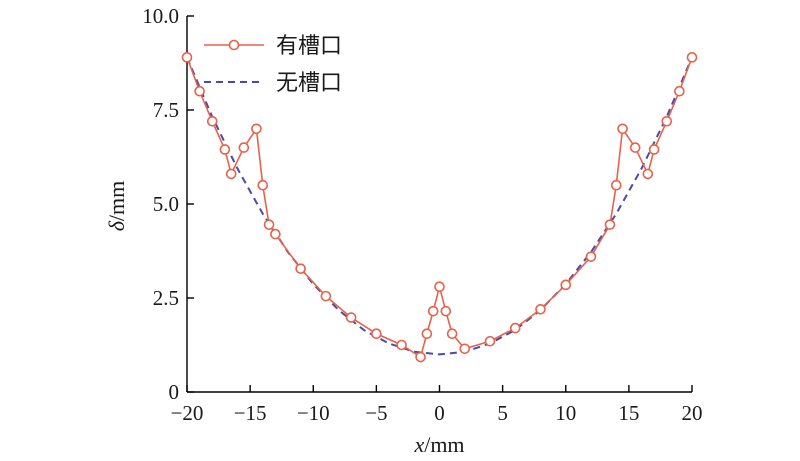 The image size is (800, 461). I want to click on x-tick-label: −15, so click(250, 413).